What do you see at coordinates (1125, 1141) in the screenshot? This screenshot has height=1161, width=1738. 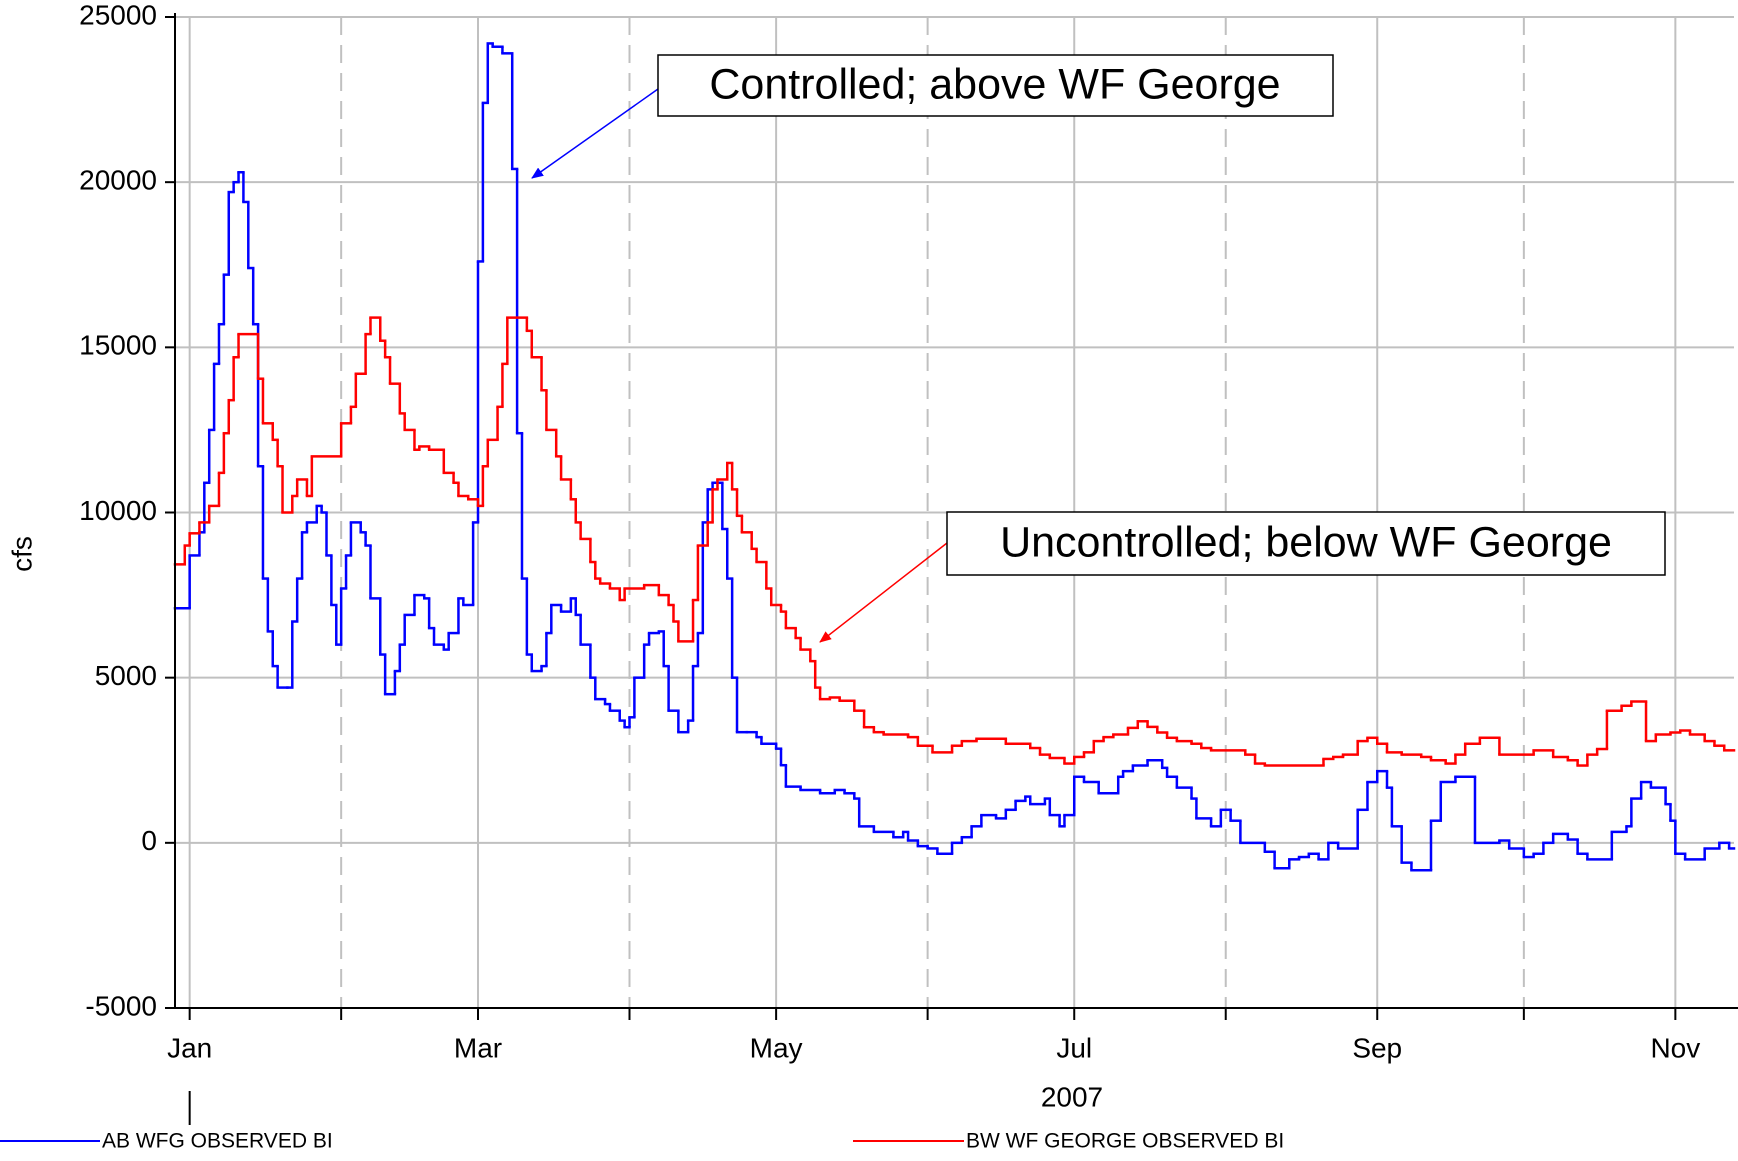 I see `legend-label: BW WF GEORGE OBSERVED BI` at bounding box center [1125, 1141].